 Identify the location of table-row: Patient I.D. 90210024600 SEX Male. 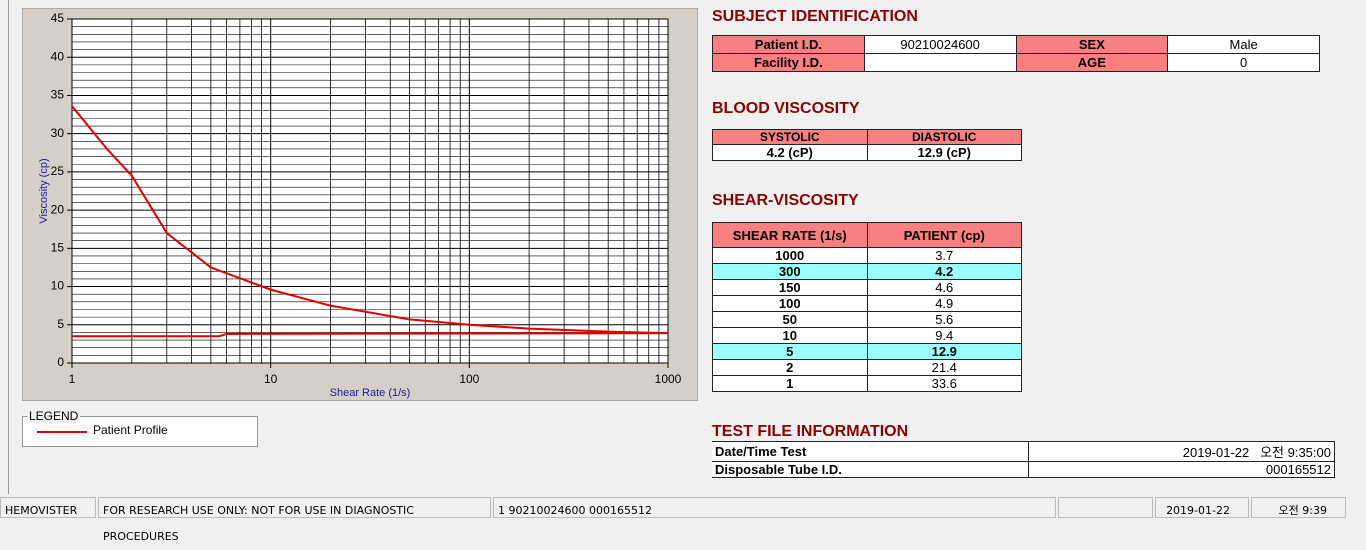
(1016, 44).